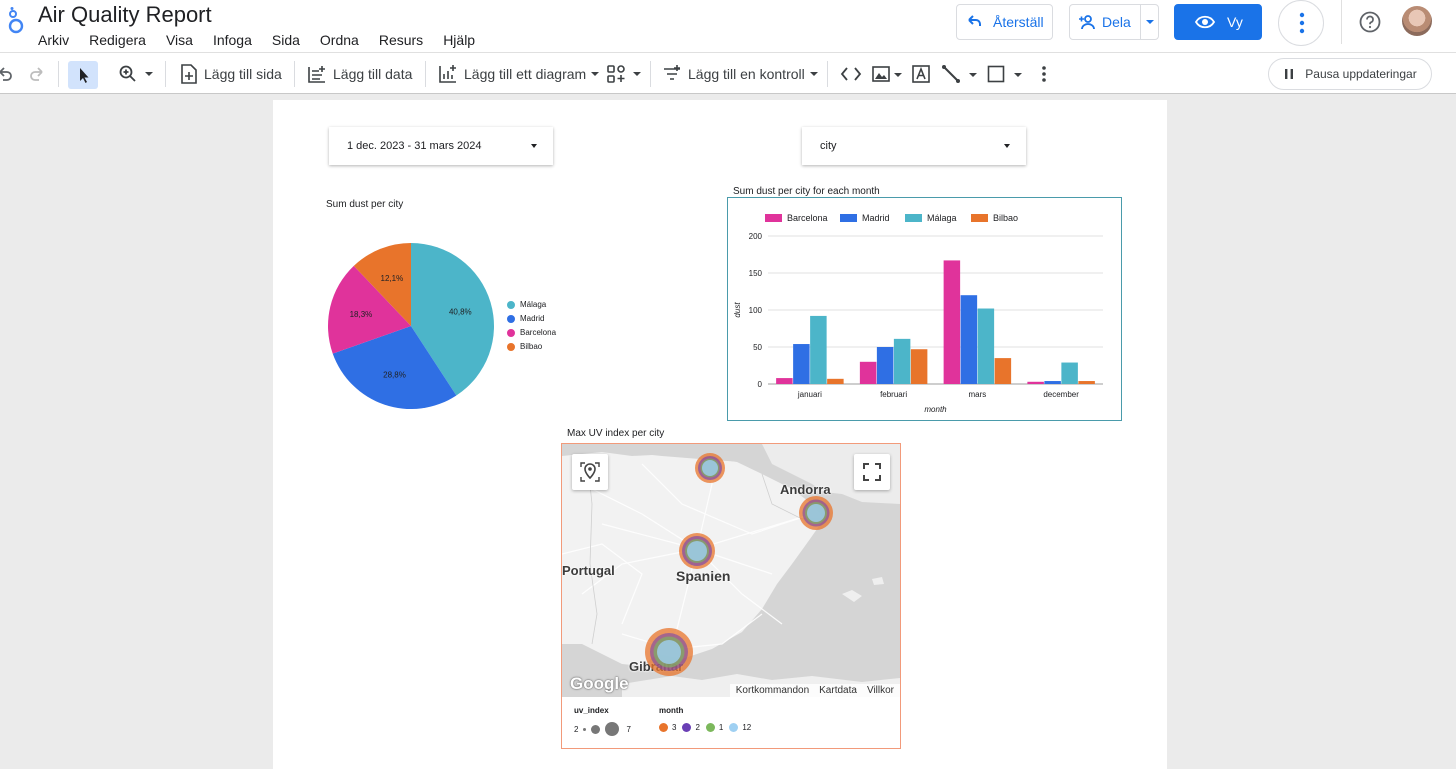 This screenshot has height=769, width=1456. What do you see at coordinates (525, 318) in the screenshot?
I see `pie-legend-item: Madrid` at bounding box center [525, 318].